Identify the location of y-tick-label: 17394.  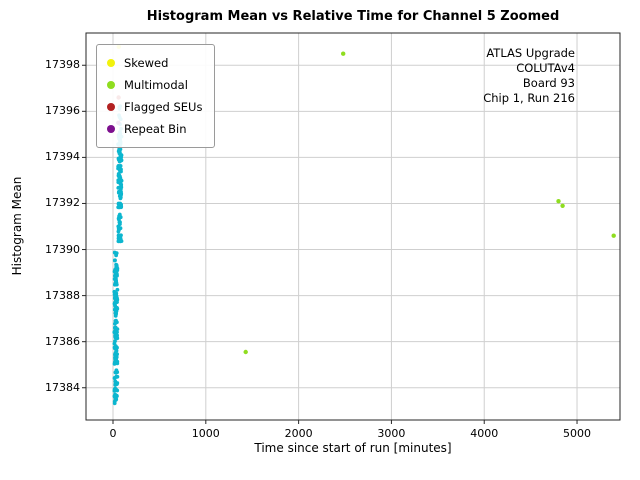
(62, 157).